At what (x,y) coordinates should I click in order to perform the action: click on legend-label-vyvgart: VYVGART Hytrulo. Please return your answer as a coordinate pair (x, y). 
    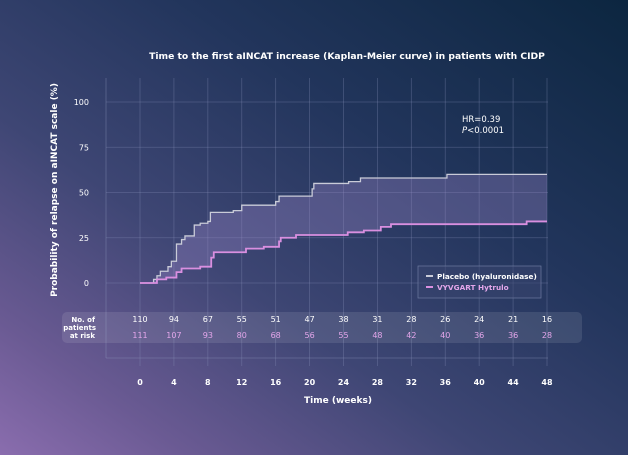
    Looking at the image, I should click on (473, 287).